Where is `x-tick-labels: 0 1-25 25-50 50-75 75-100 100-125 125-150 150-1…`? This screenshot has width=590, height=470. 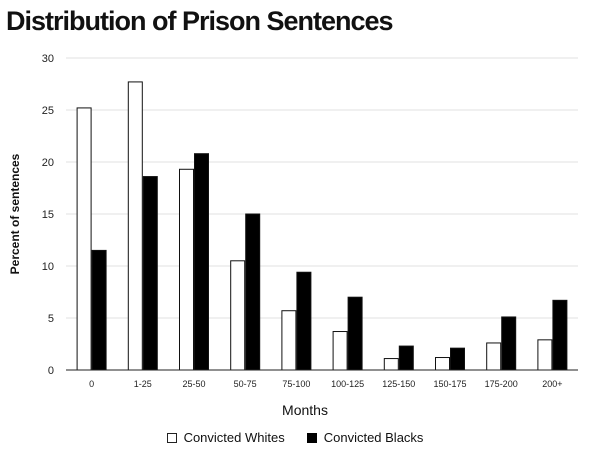 x-tick-labels: 0 1-25 25-50 50-75 75-100 100-125 125-150 150-1… is located at coordinates (325, 384).